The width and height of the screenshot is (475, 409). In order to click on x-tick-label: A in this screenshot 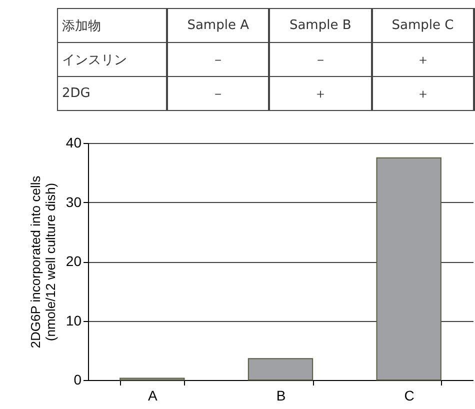, I will do `click(153, 396)`.